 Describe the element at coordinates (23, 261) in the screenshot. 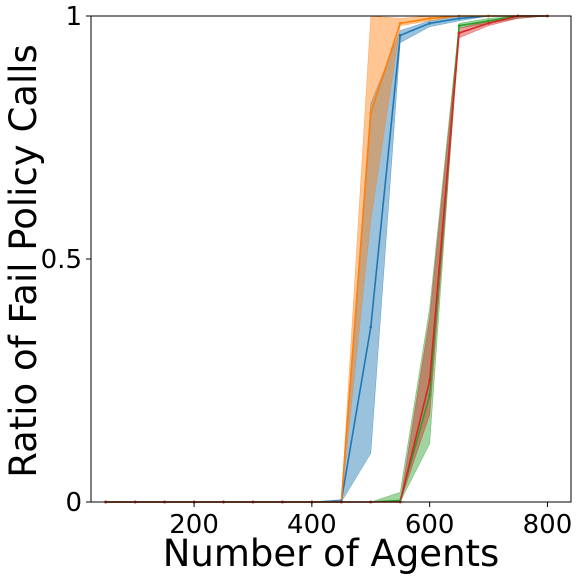

I see `y-axis-label: Ratio of Fail Policy Calls` at that location.